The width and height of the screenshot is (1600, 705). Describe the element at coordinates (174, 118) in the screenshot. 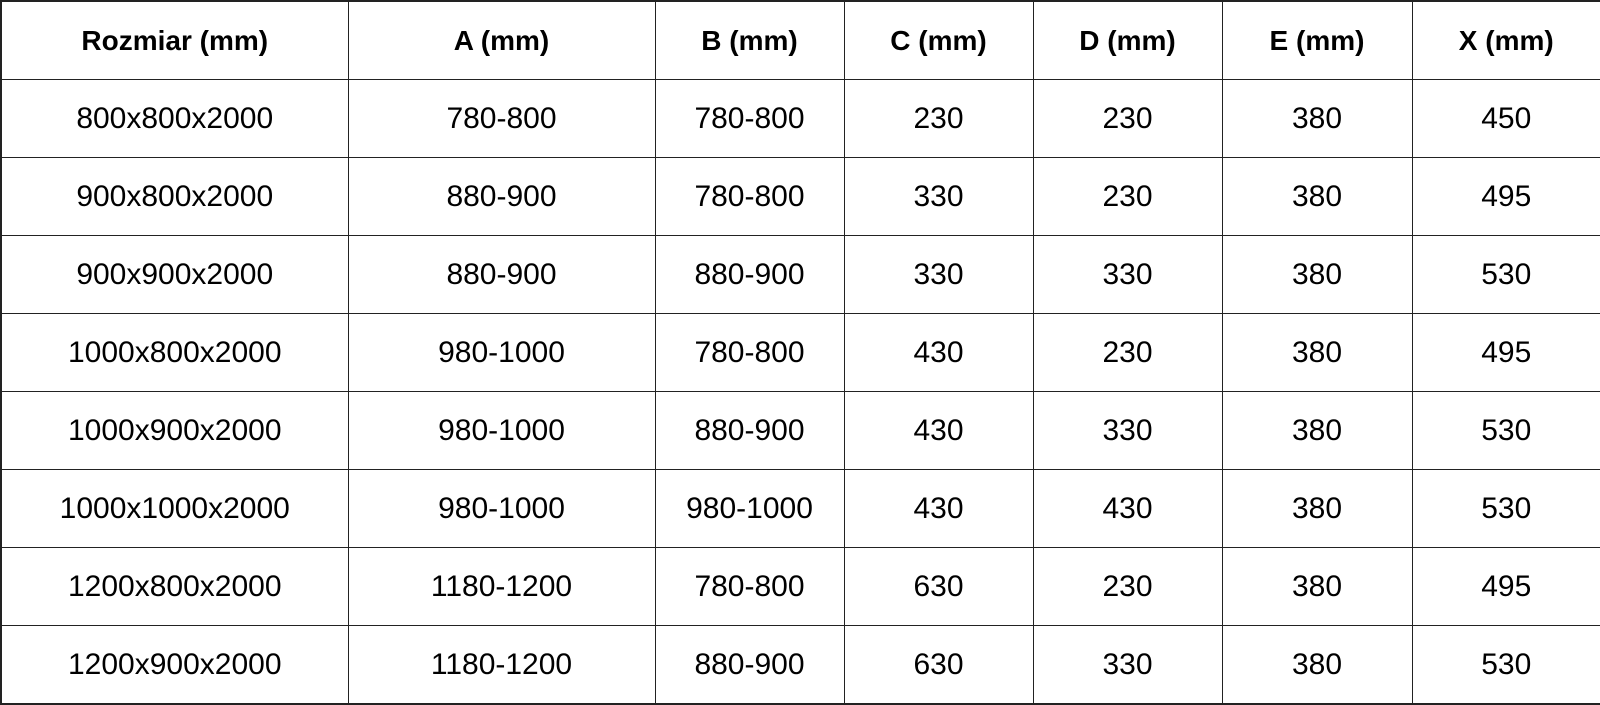

I see `table-cell: 800x800x2000` at that location.